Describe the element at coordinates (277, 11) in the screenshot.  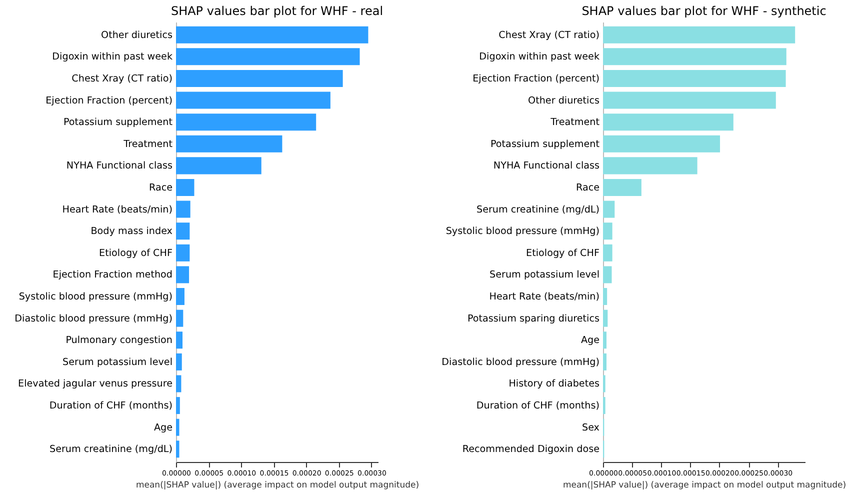
I see `chart-title: SHAP values bar plot for WHF - real` at that location.